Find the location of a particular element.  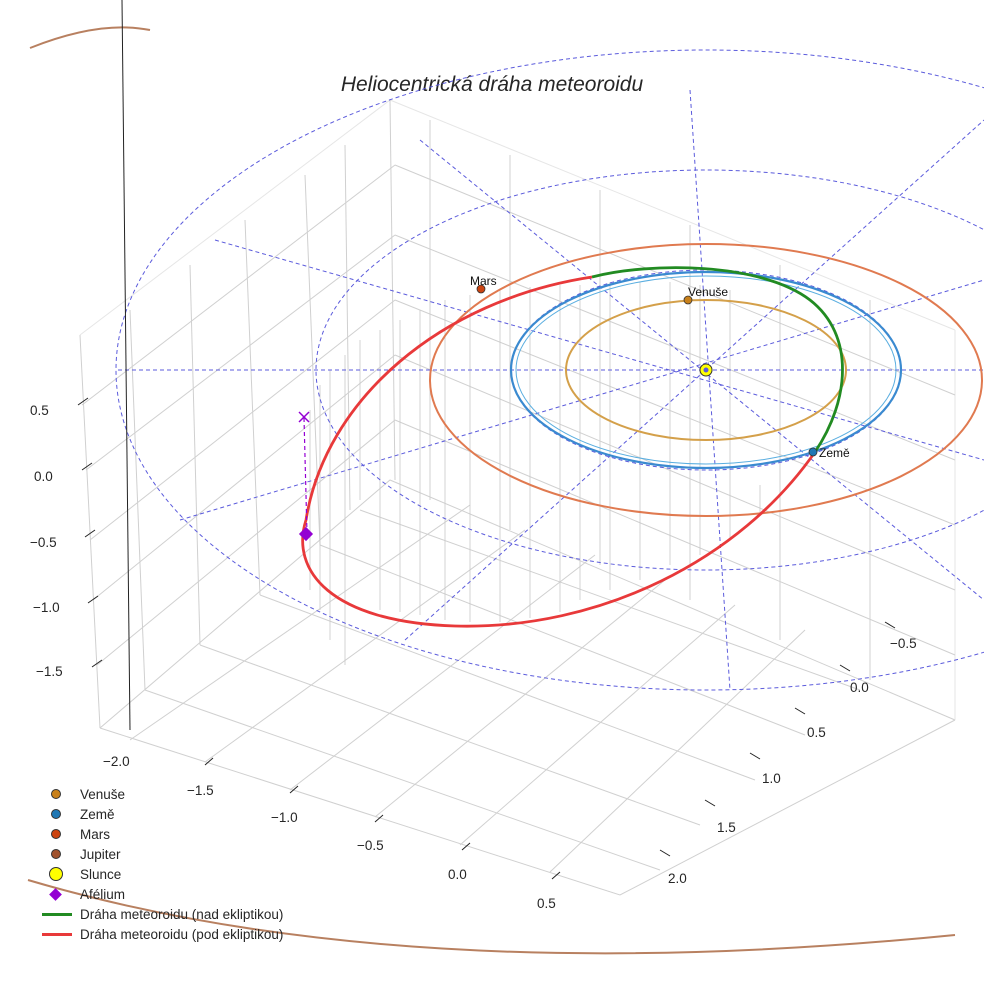

z-tick-0: 0.5 is located at coordinates (39, 410).